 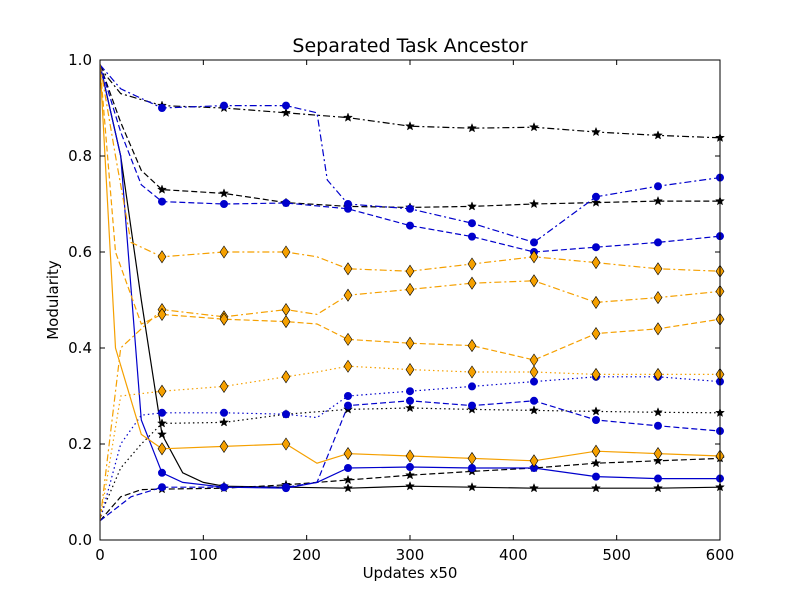 What do you see at coordinates (409, 46) in the screenshot?
I see `chart-title: Separated Task Ancestor` at bounding box center [409, 46].